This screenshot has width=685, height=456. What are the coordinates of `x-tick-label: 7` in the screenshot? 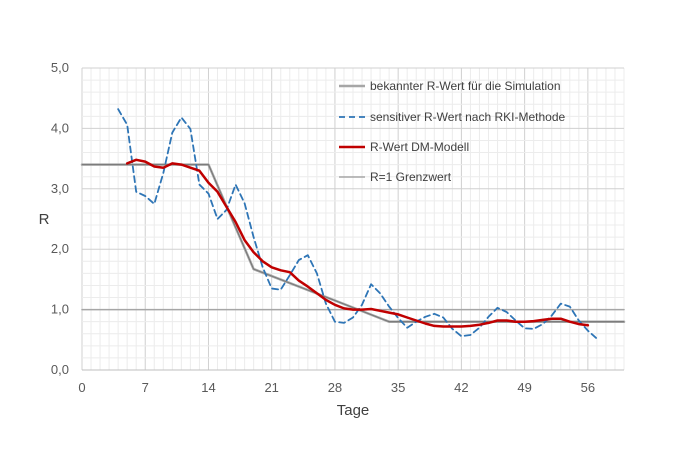 It's located at (145, 387).